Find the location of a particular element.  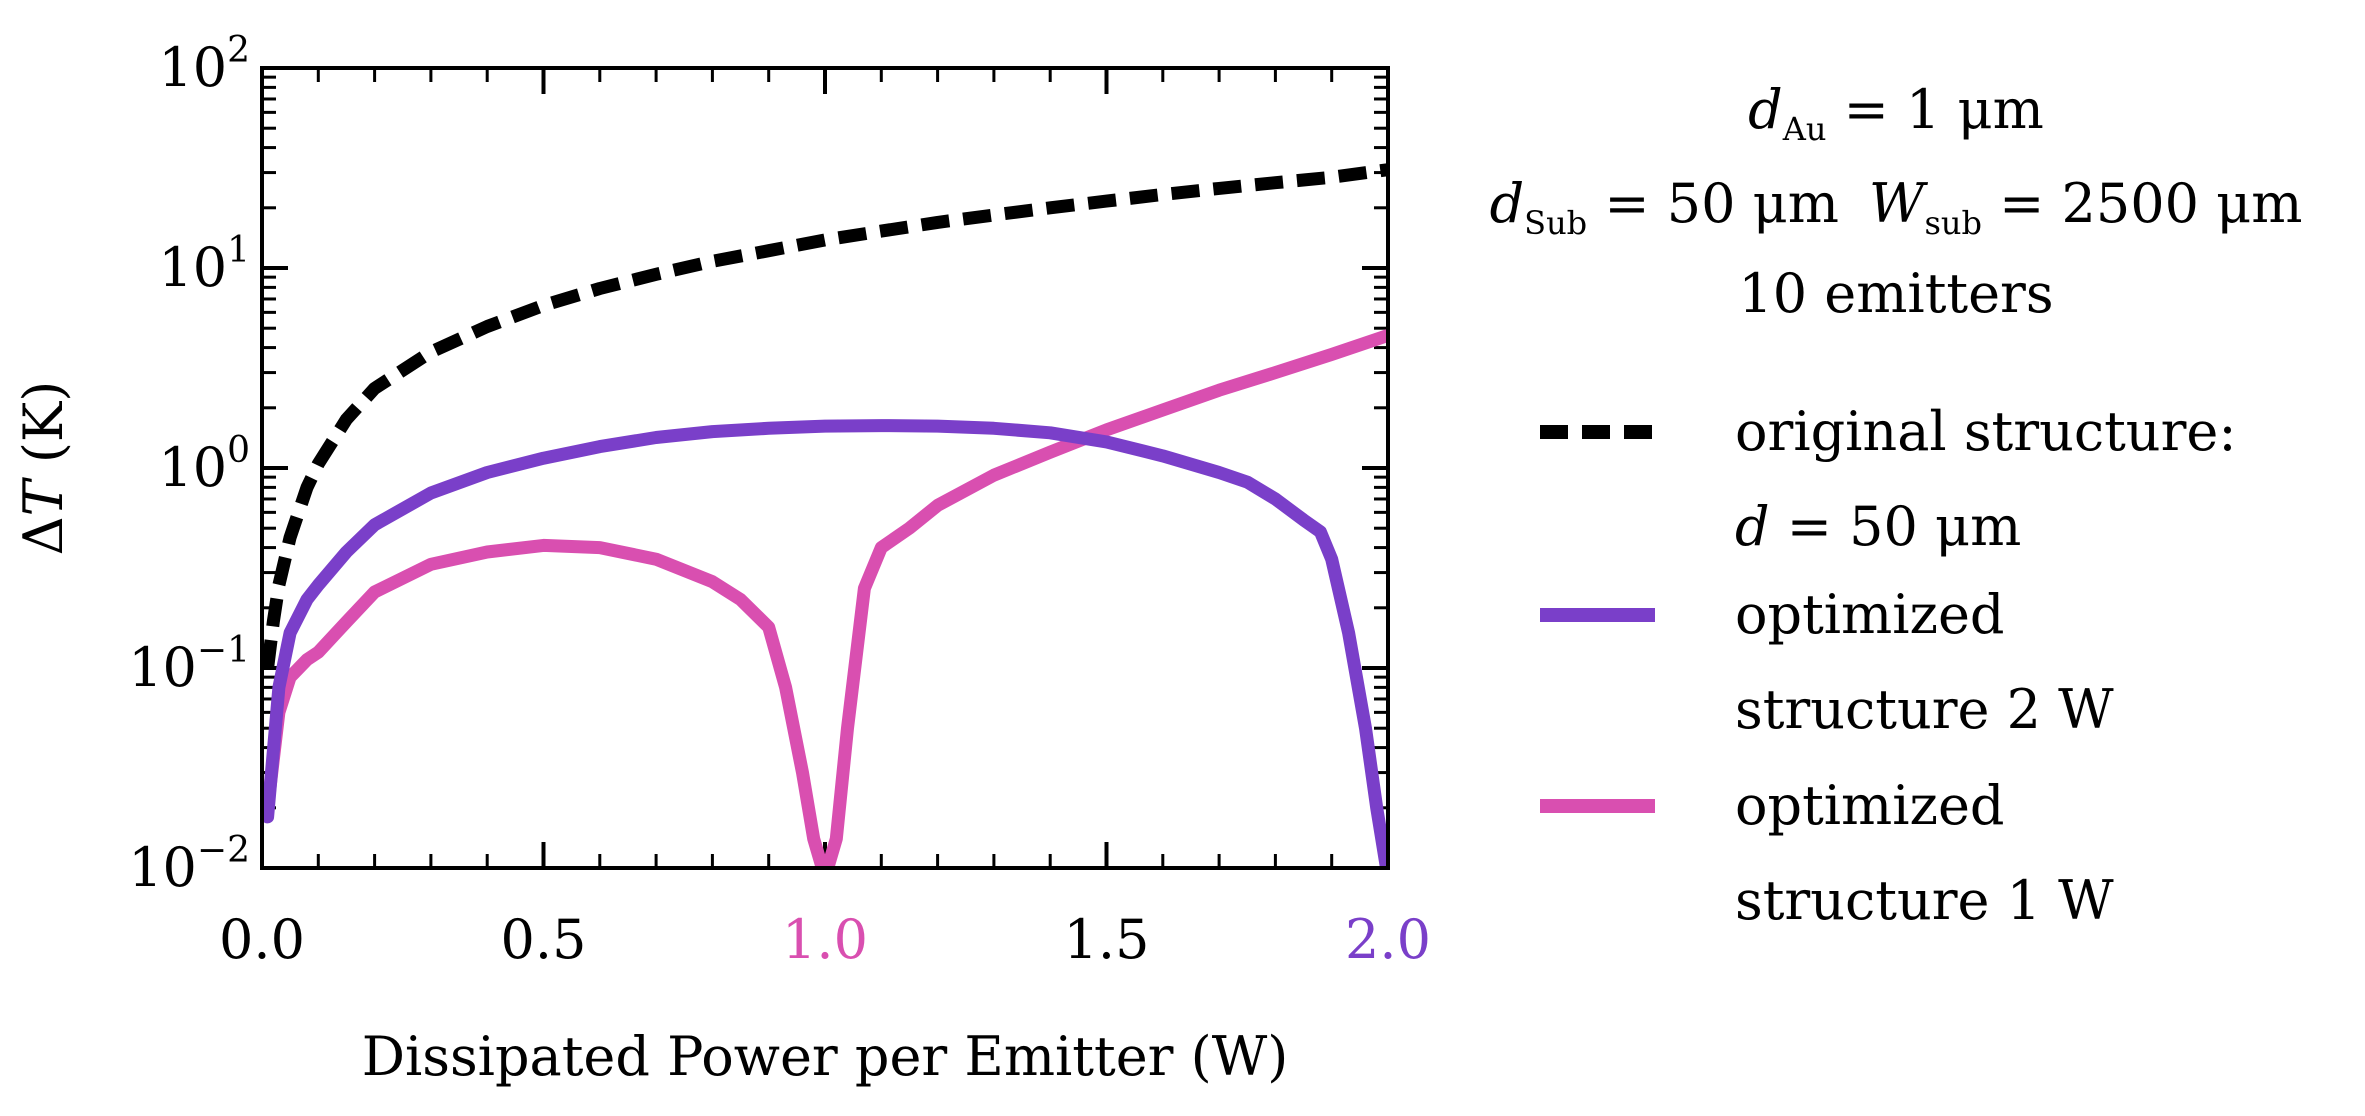

annotation-line-2: dSub = 50 μm Wsub = 2500 μm is located at coordinates (1896, 207).